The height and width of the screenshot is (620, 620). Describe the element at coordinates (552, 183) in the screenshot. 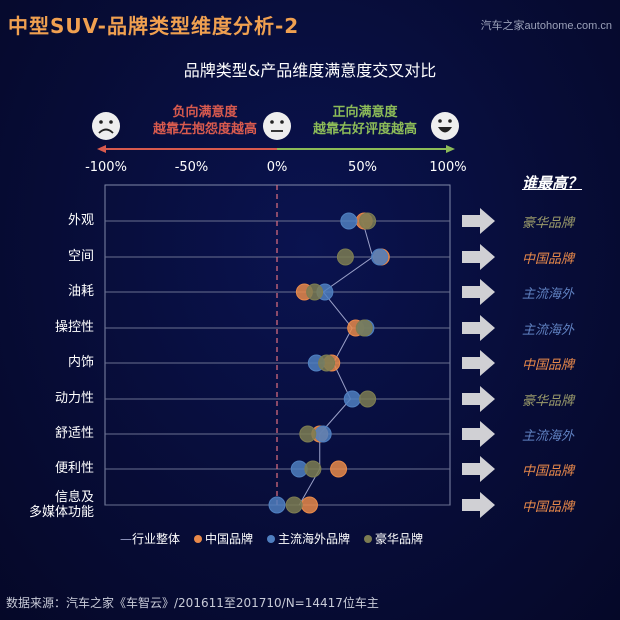

I see `winner-title: 谁最高？` at that location.